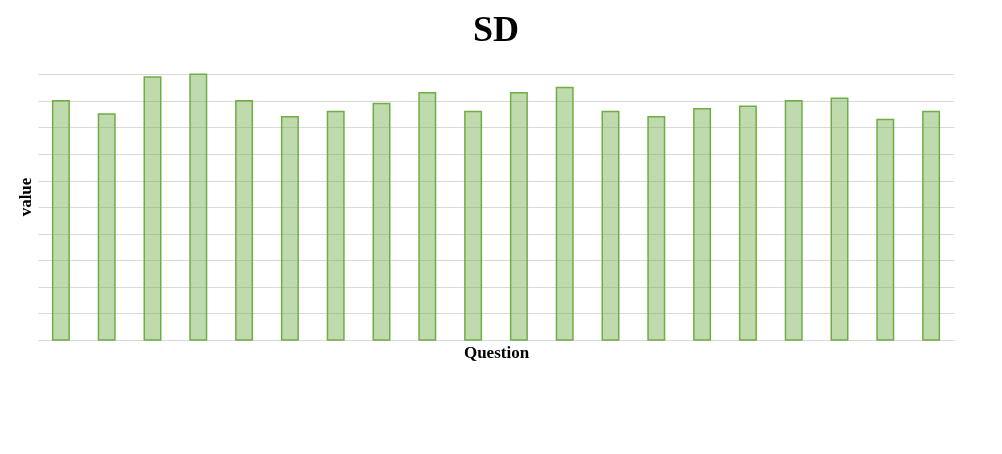 This screenshot has width=1002, height=454. I want to click on chart-title: SD, so click(496, 29).